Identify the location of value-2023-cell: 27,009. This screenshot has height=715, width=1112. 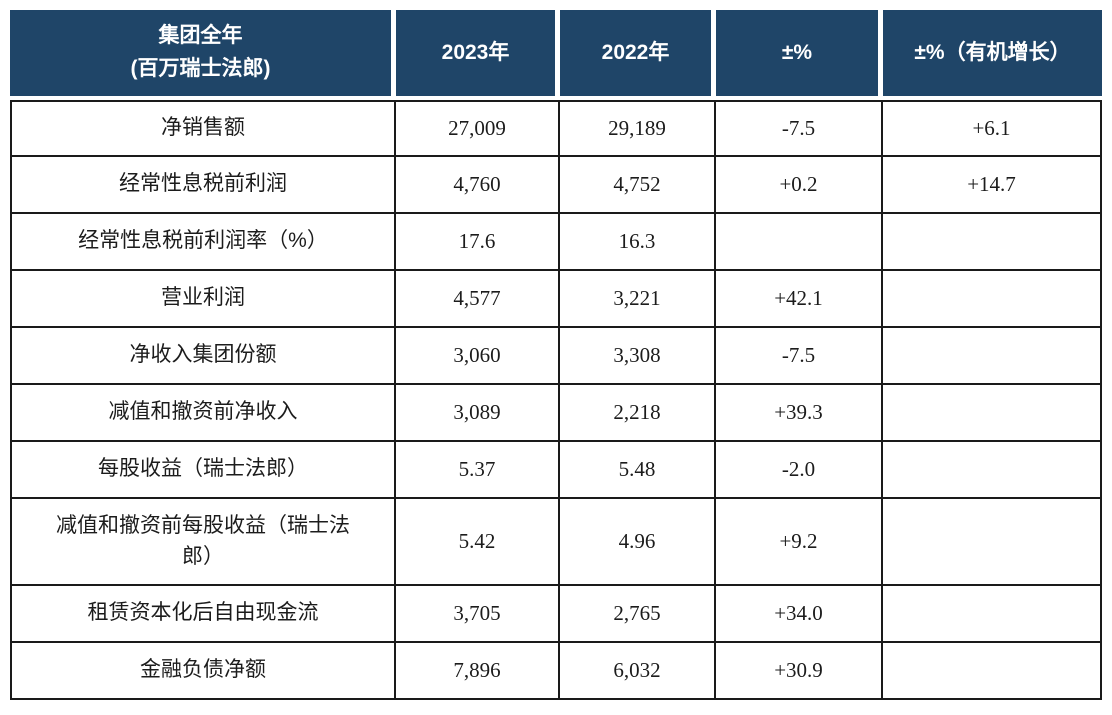
(478, 128).